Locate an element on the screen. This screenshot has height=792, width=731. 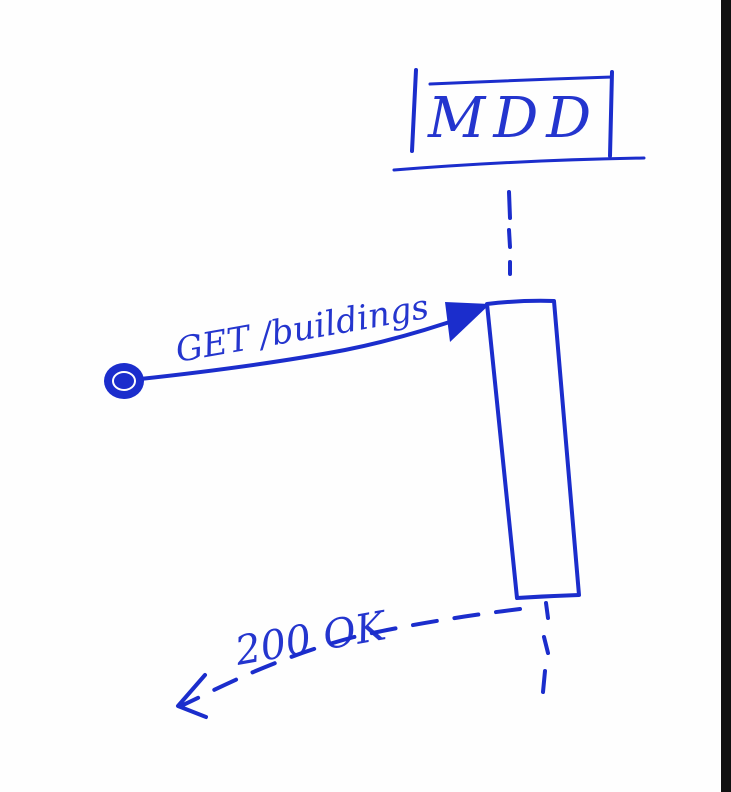
page-edge-shadow is located at coordinates (726, 396).